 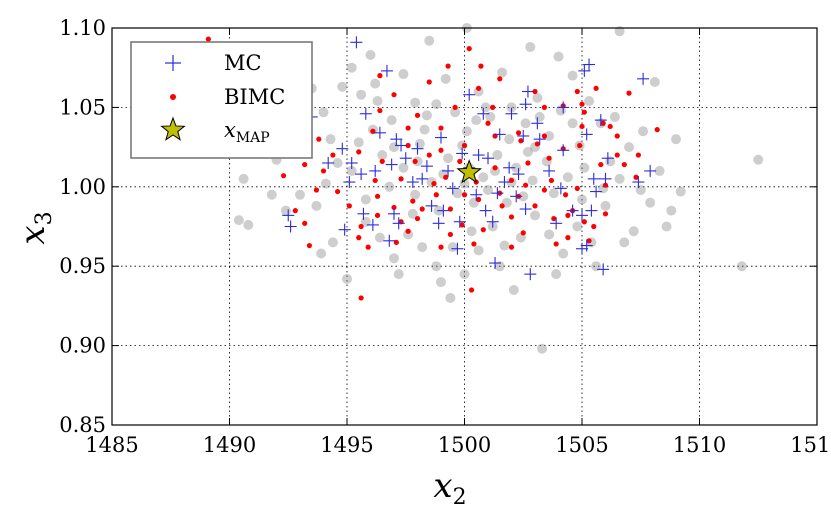 I want to click on x-tick-label: 1495, so click(x=346, y=445).